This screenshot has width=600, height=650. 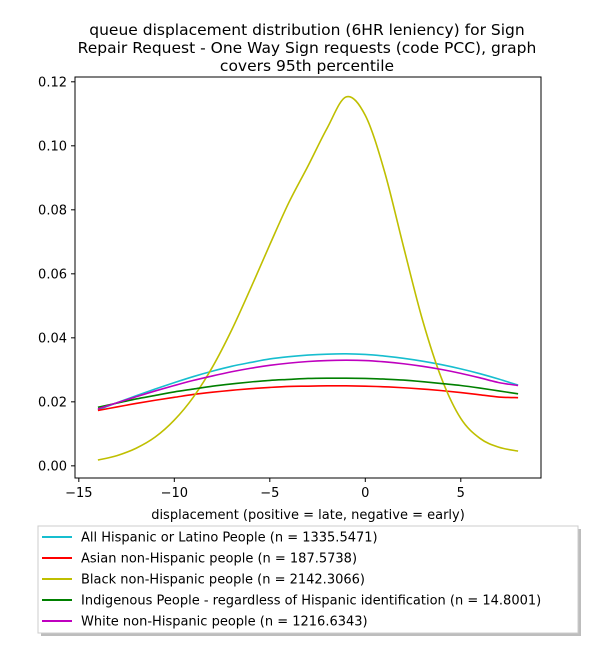 What do you see at coordinates (78, 493) in the screenshot?
I see `x-tick-label: −15` at bounding box center [78, 493].